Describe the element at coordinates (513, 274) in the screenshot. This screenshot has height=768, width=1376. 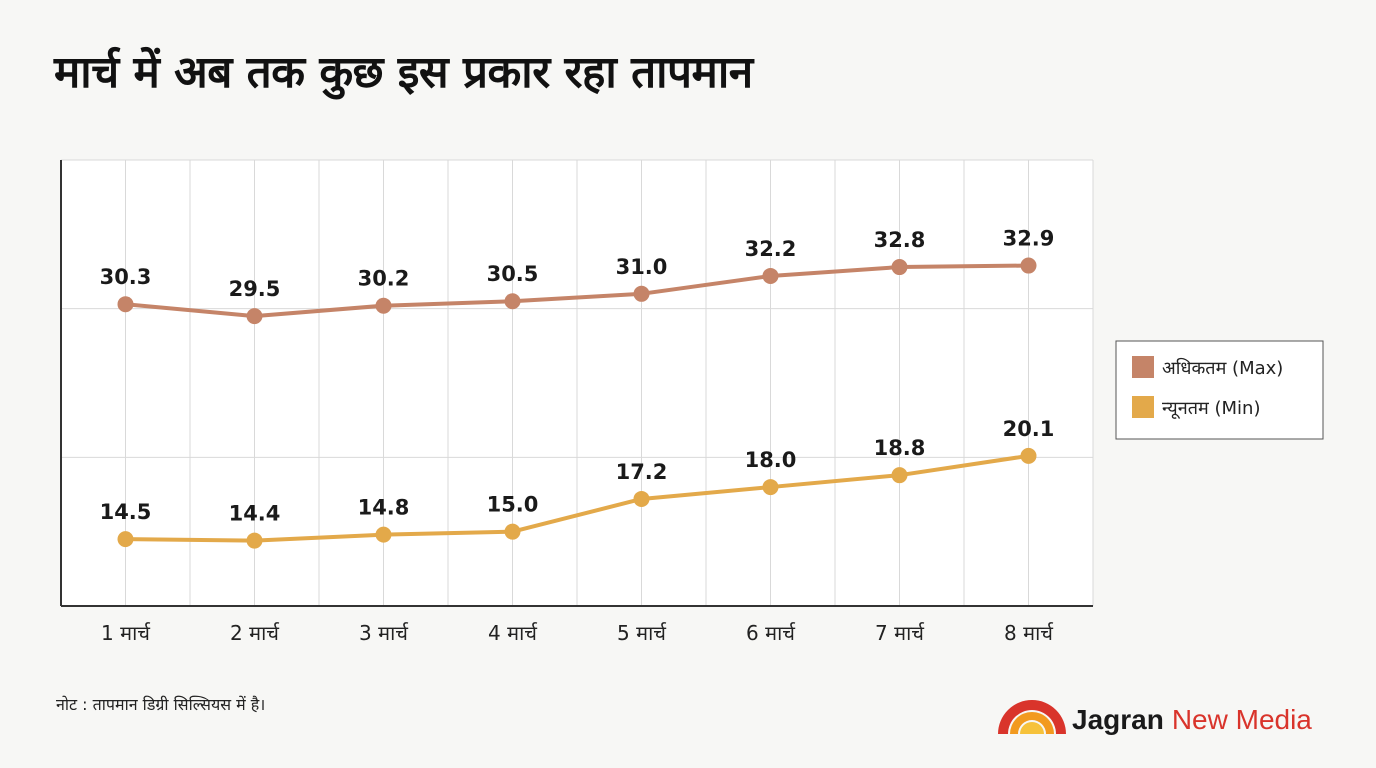
I see `data-label-max: 30.5` at that location.